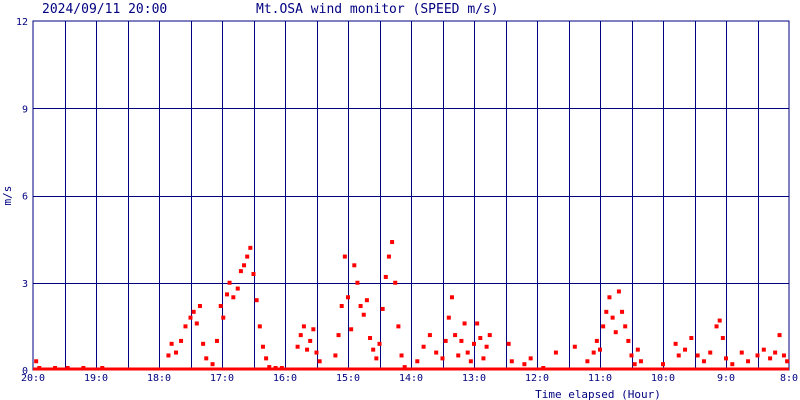  What do you see at coordinates (663, 378) in the screenshot?
I see `x-tick-label: 10:0` at bounding box center [663, 378].